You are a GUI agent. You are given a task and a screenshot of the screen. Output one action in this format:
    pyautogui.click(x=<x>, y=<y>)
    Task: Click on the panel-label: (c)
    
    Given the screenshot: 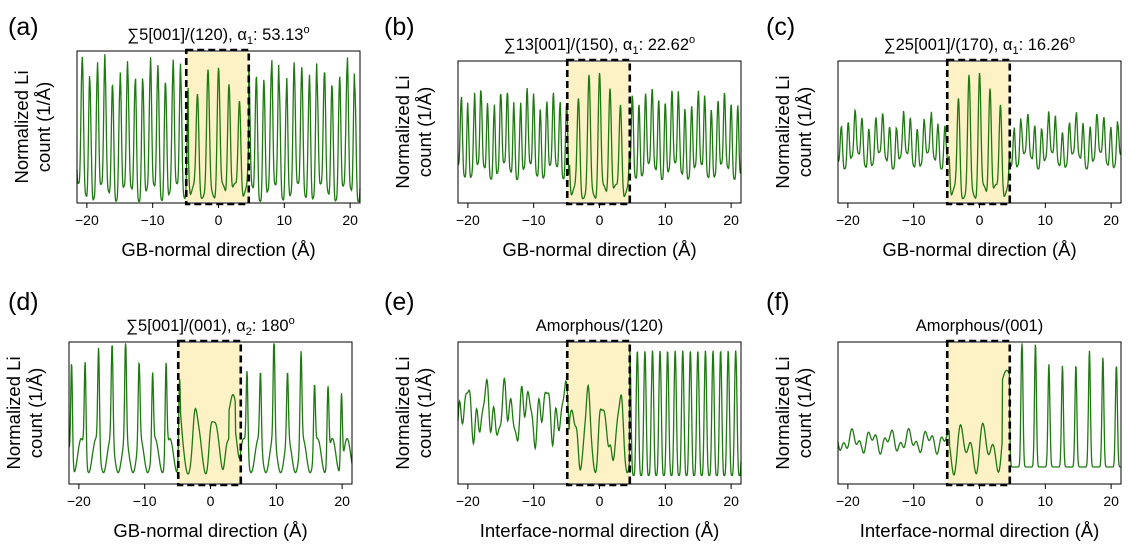 What is the action you would take?
    pyautogui.click(x=780, y=27)
    